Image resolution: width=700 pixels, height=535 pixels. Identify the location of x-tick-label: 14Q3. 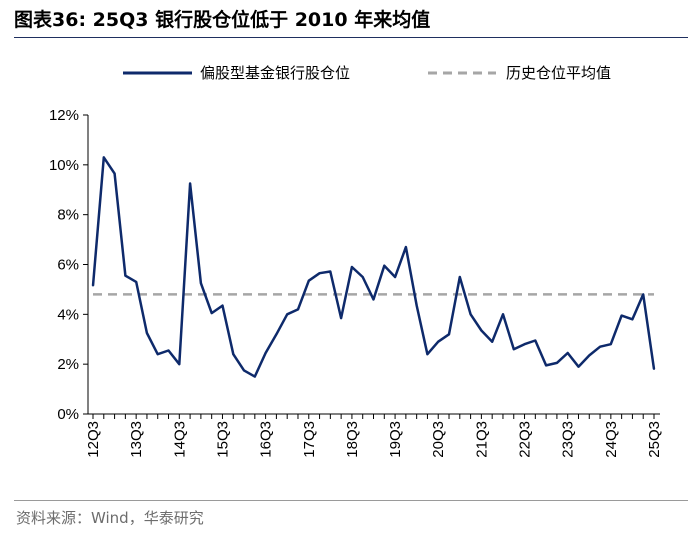
(179, 439).